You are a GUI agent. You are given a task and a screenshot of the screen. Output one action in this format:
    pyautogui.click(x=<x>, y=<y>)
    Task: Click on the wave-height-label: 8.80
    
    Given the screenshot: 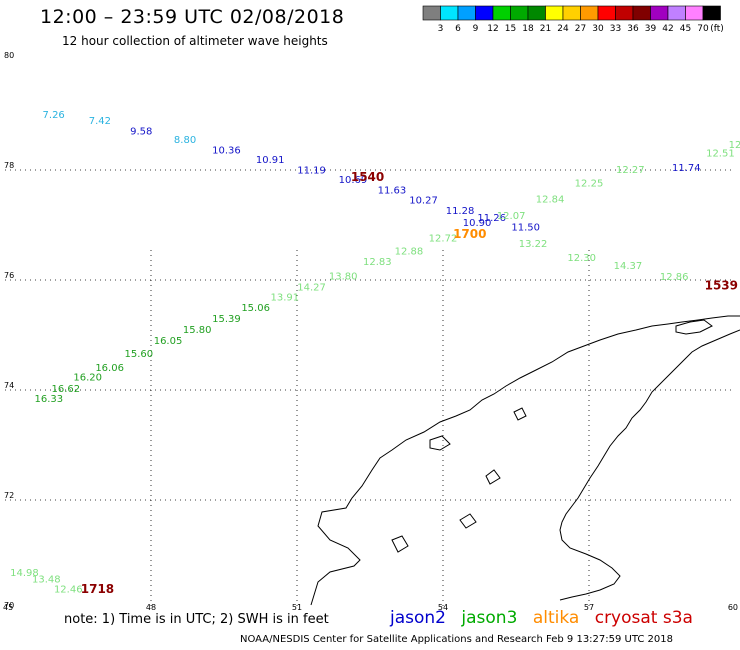 What is the action you would take?
    pyautogui.click(x=185, y=140)
    